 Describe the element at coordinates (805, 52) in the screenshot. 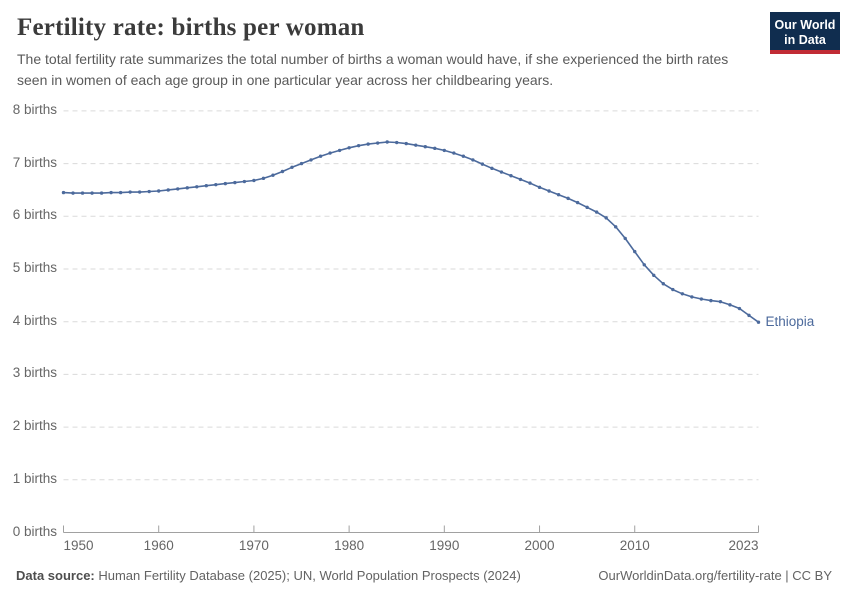

I see `owid-logo-accent-bar` at that location.